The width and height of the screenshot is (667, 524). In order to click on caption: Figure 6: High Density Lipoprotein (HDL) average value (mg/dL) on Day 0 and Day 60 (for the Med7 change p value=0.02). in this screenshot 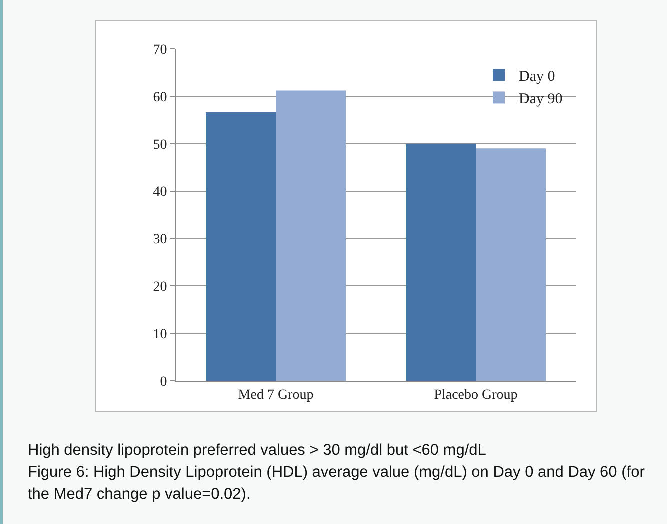, I will do `click(337, 484)`.